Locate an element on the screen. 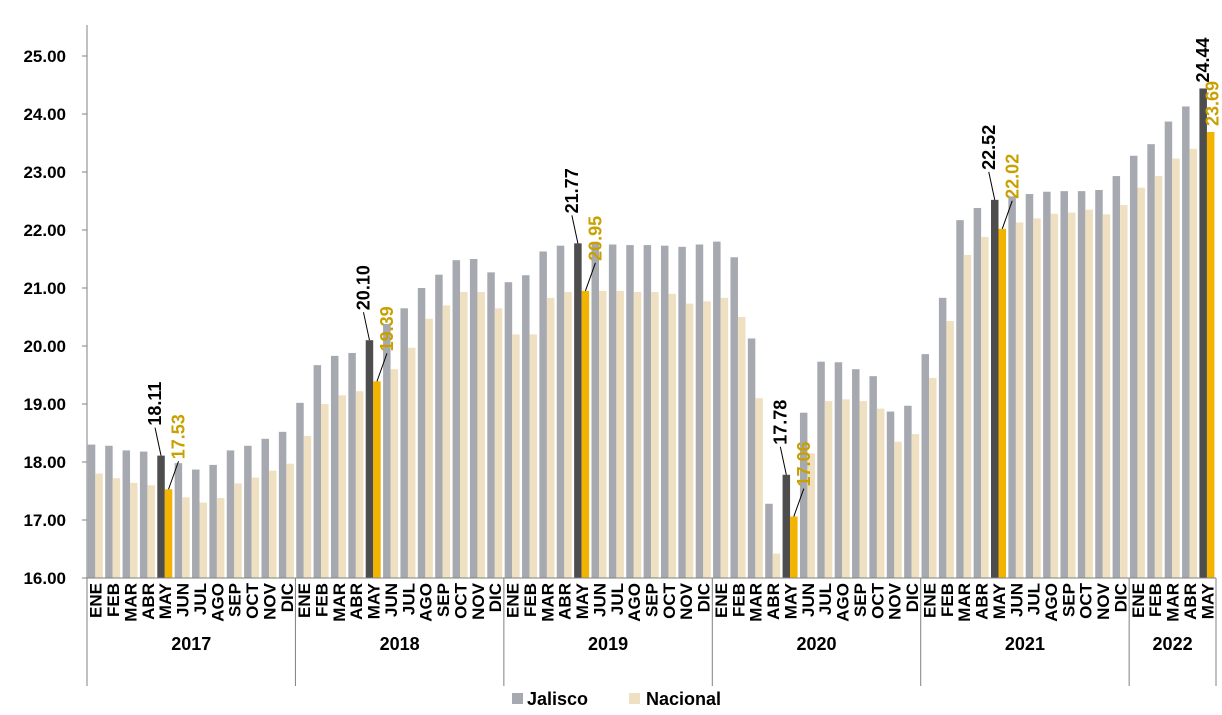  x-tick-label: ABR is located at coordinates (982, 601).